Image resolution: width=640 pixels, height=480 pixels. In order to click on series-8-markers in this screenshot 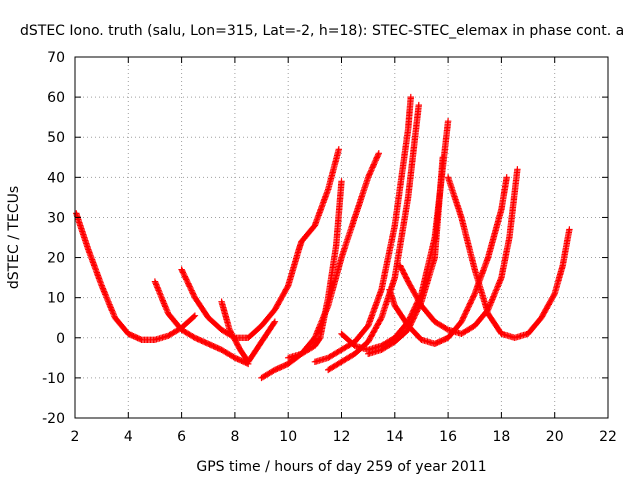, I will do `click(373, 237)`.